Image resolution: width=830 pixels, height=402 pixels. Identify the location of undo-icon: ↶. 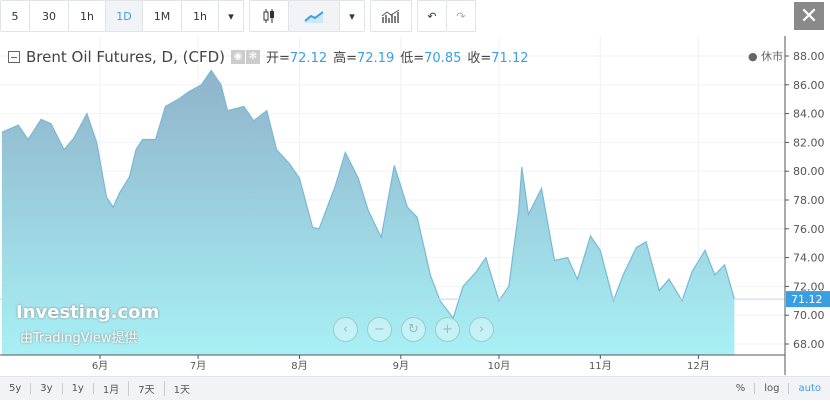
(432, 16).